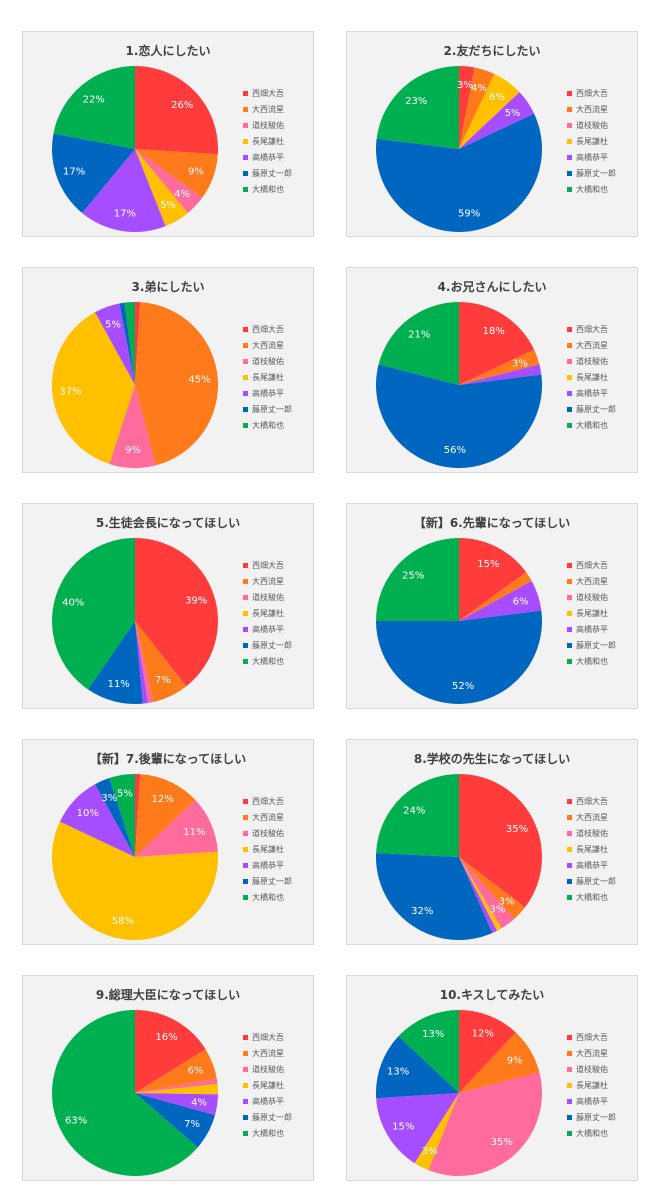 The image size is (656, 1200). I want to click on pie-chart: 35% 3%3% 32% 24%, so click(459, 857).